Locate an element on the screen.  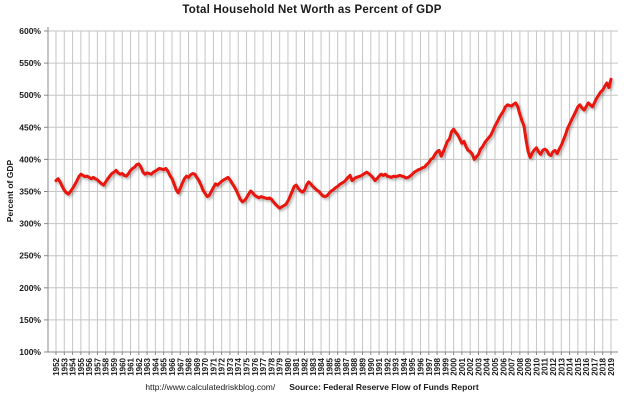
x-tick-label: 2005 is located at coordinates (495, 366).